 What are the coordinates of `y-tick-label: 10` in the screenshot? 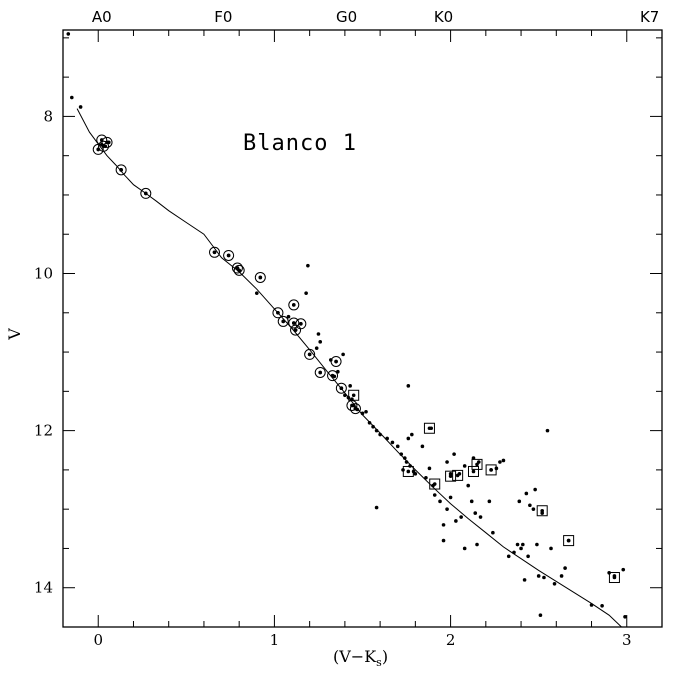 It's located at (43, 274).